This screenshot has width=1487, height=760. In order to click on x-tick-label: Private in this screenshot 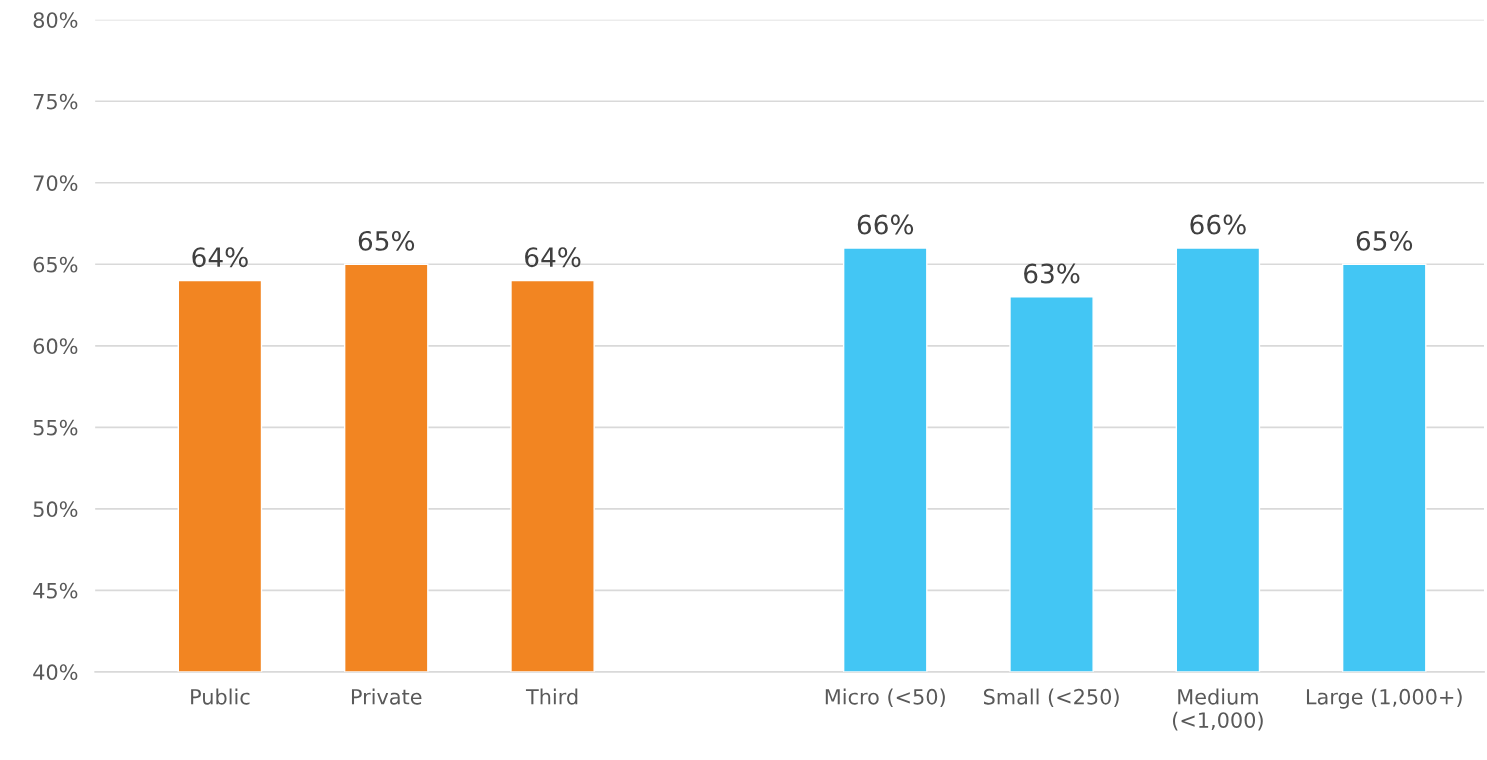, I will do `click(386, 696)`.